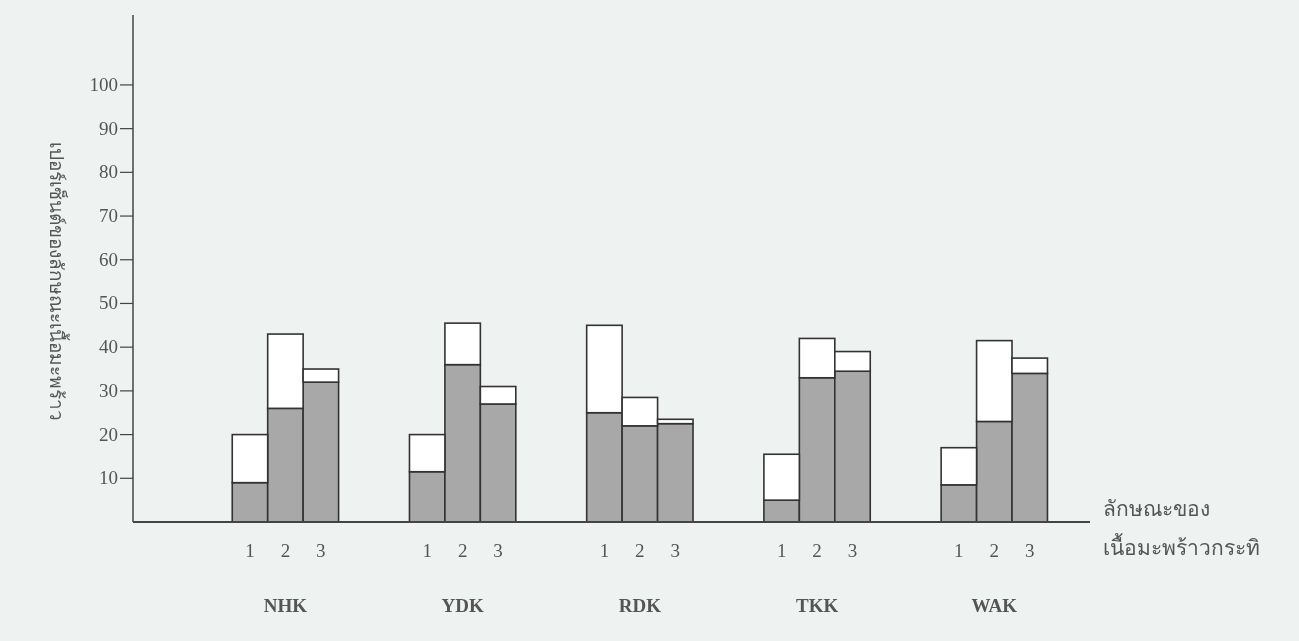  What do you see at coordinates (817, 605) in the screenshot?
I see `text: TKK` at bounding box center [817, 605].